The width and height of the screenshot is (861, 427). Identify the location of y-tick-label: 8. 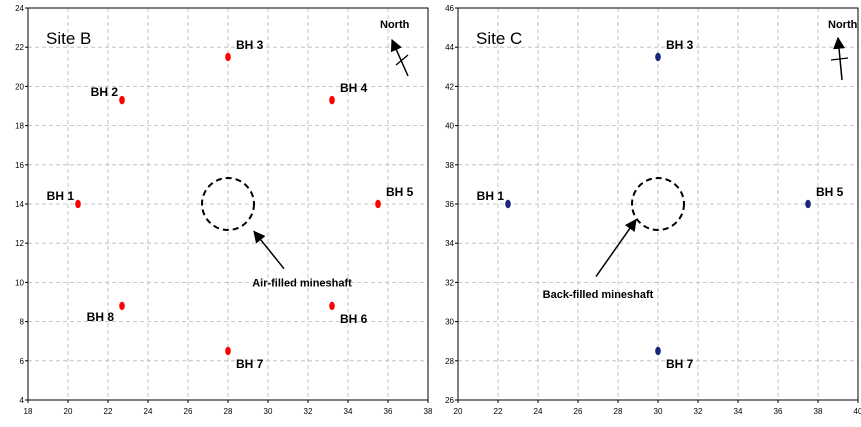
(22, 322).